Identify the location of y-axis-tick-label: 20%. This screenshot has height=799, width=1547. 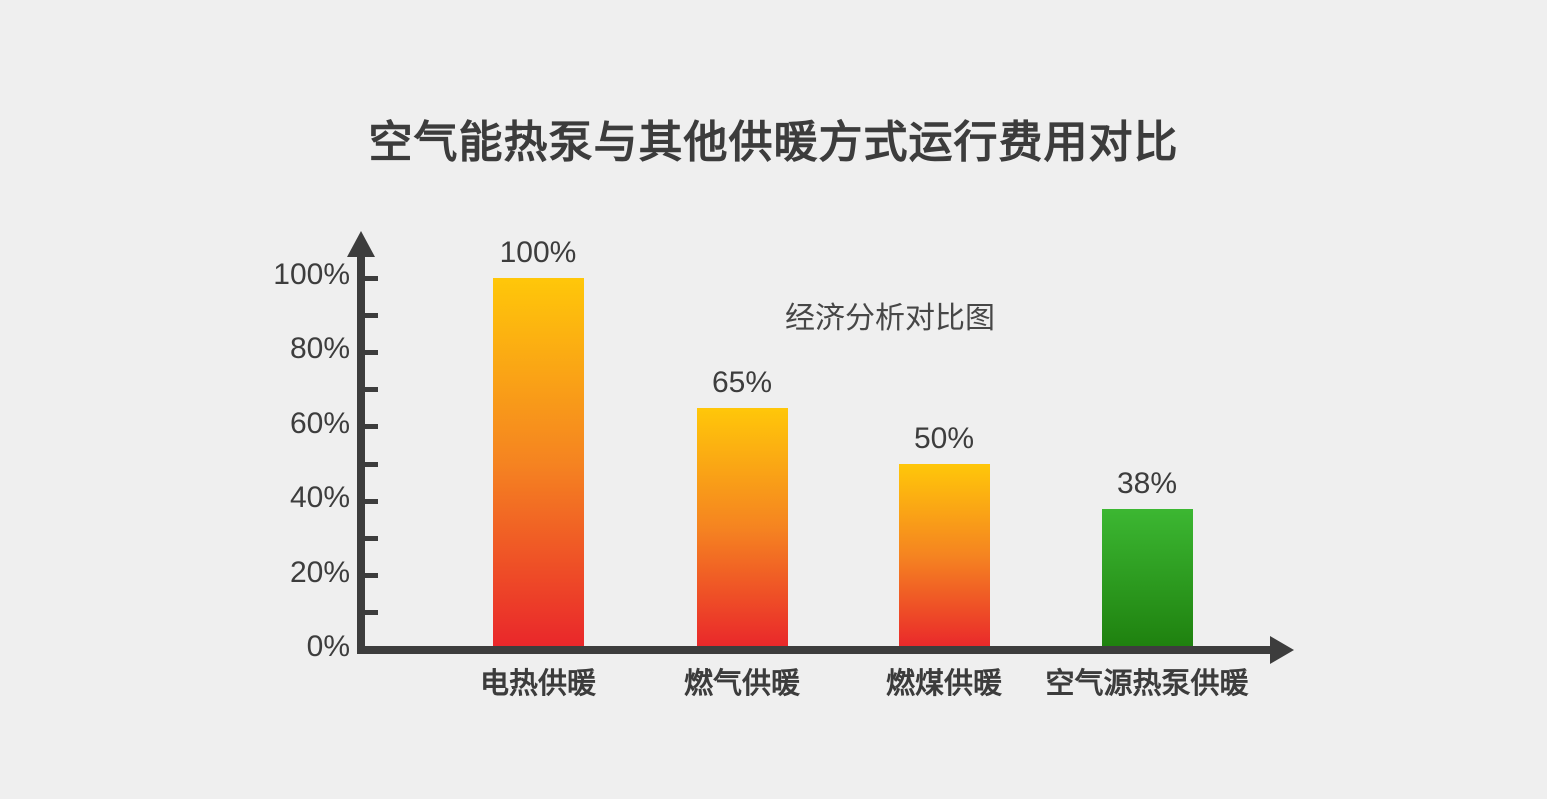
(319, 572).